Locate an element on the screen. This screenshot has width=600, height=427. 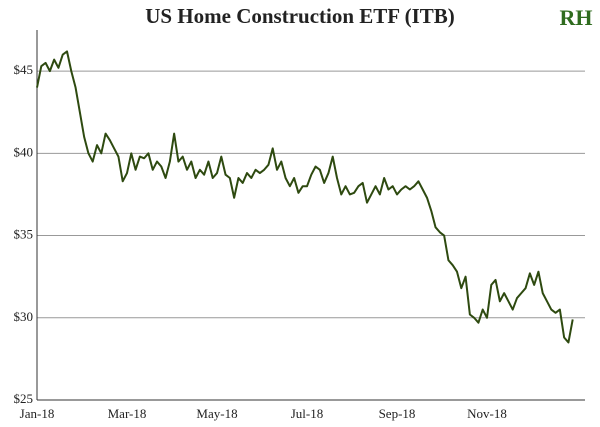
x-tick-label: Mar-18 is located at coordinates (127, 413).